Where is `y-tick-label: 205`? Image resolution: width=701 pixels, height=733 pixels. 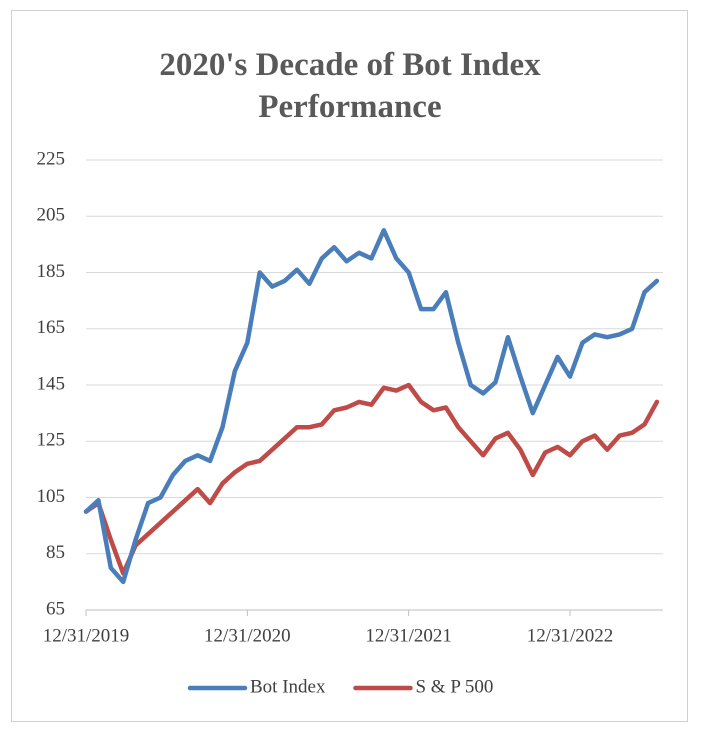
y-tick-label: 205 is located at coordinates (51, 215).